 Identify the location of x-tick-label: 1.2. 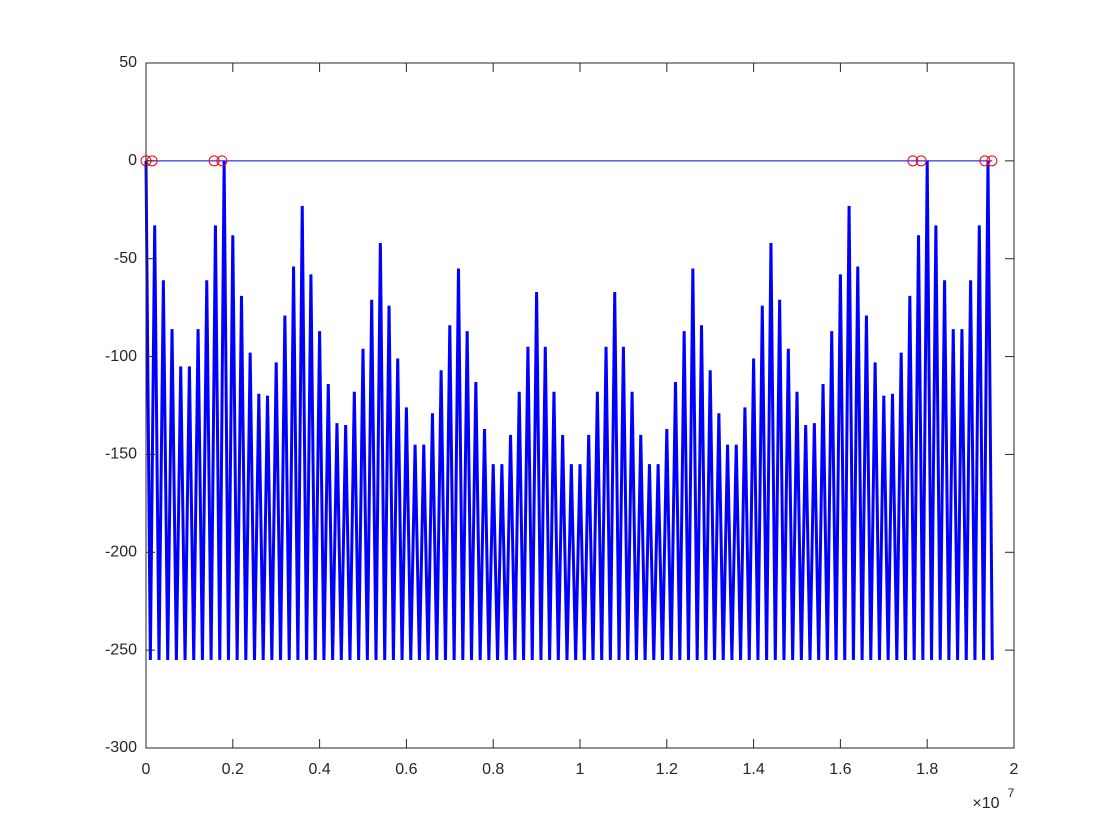
(667, 769).